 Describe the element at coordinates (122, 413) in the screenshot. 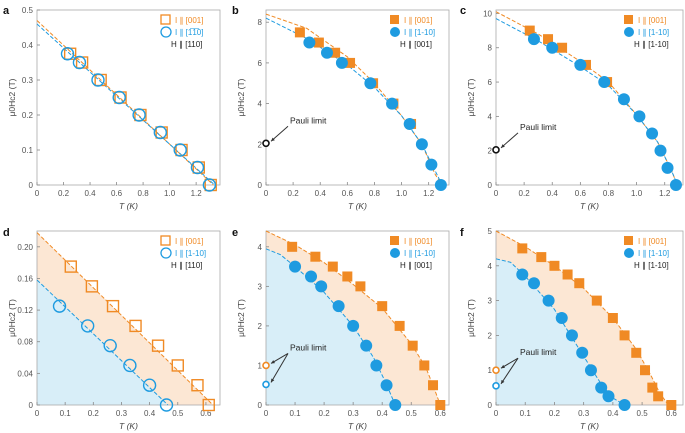

I see `x-tick-label: 0.3` at that location.